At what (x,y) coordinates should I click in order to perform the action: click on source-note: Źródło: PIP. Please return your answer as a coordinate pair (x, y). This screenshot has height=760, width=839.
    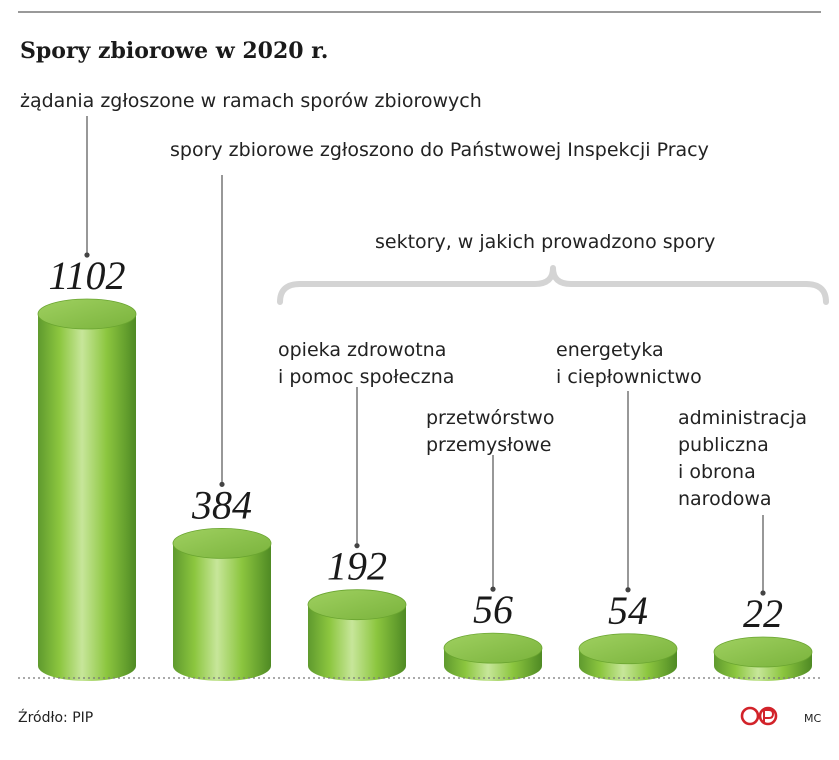
    Looking at the image, I should click on (55, 717).